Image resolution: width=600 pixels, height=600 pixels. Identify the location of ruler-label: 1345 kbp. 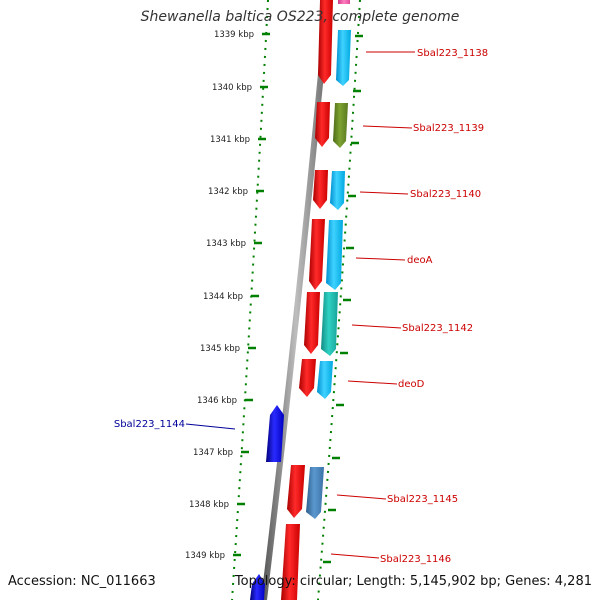
(220, 349).